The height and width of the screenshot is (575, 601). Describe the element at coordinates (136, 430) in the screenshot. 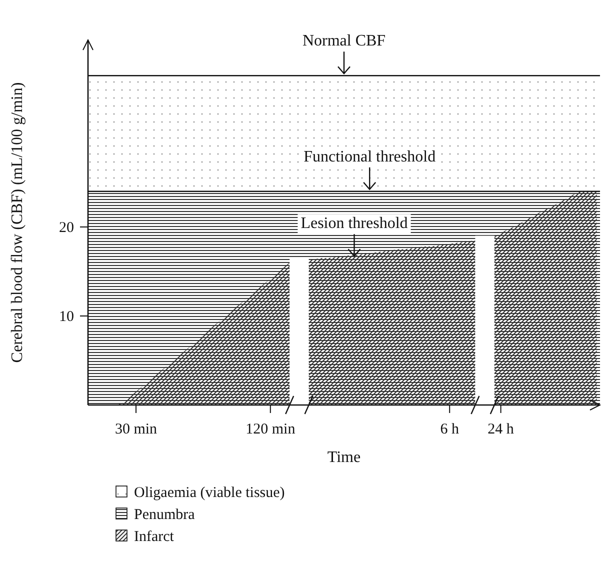

I see `x-tick-label: 30 min` at that location.